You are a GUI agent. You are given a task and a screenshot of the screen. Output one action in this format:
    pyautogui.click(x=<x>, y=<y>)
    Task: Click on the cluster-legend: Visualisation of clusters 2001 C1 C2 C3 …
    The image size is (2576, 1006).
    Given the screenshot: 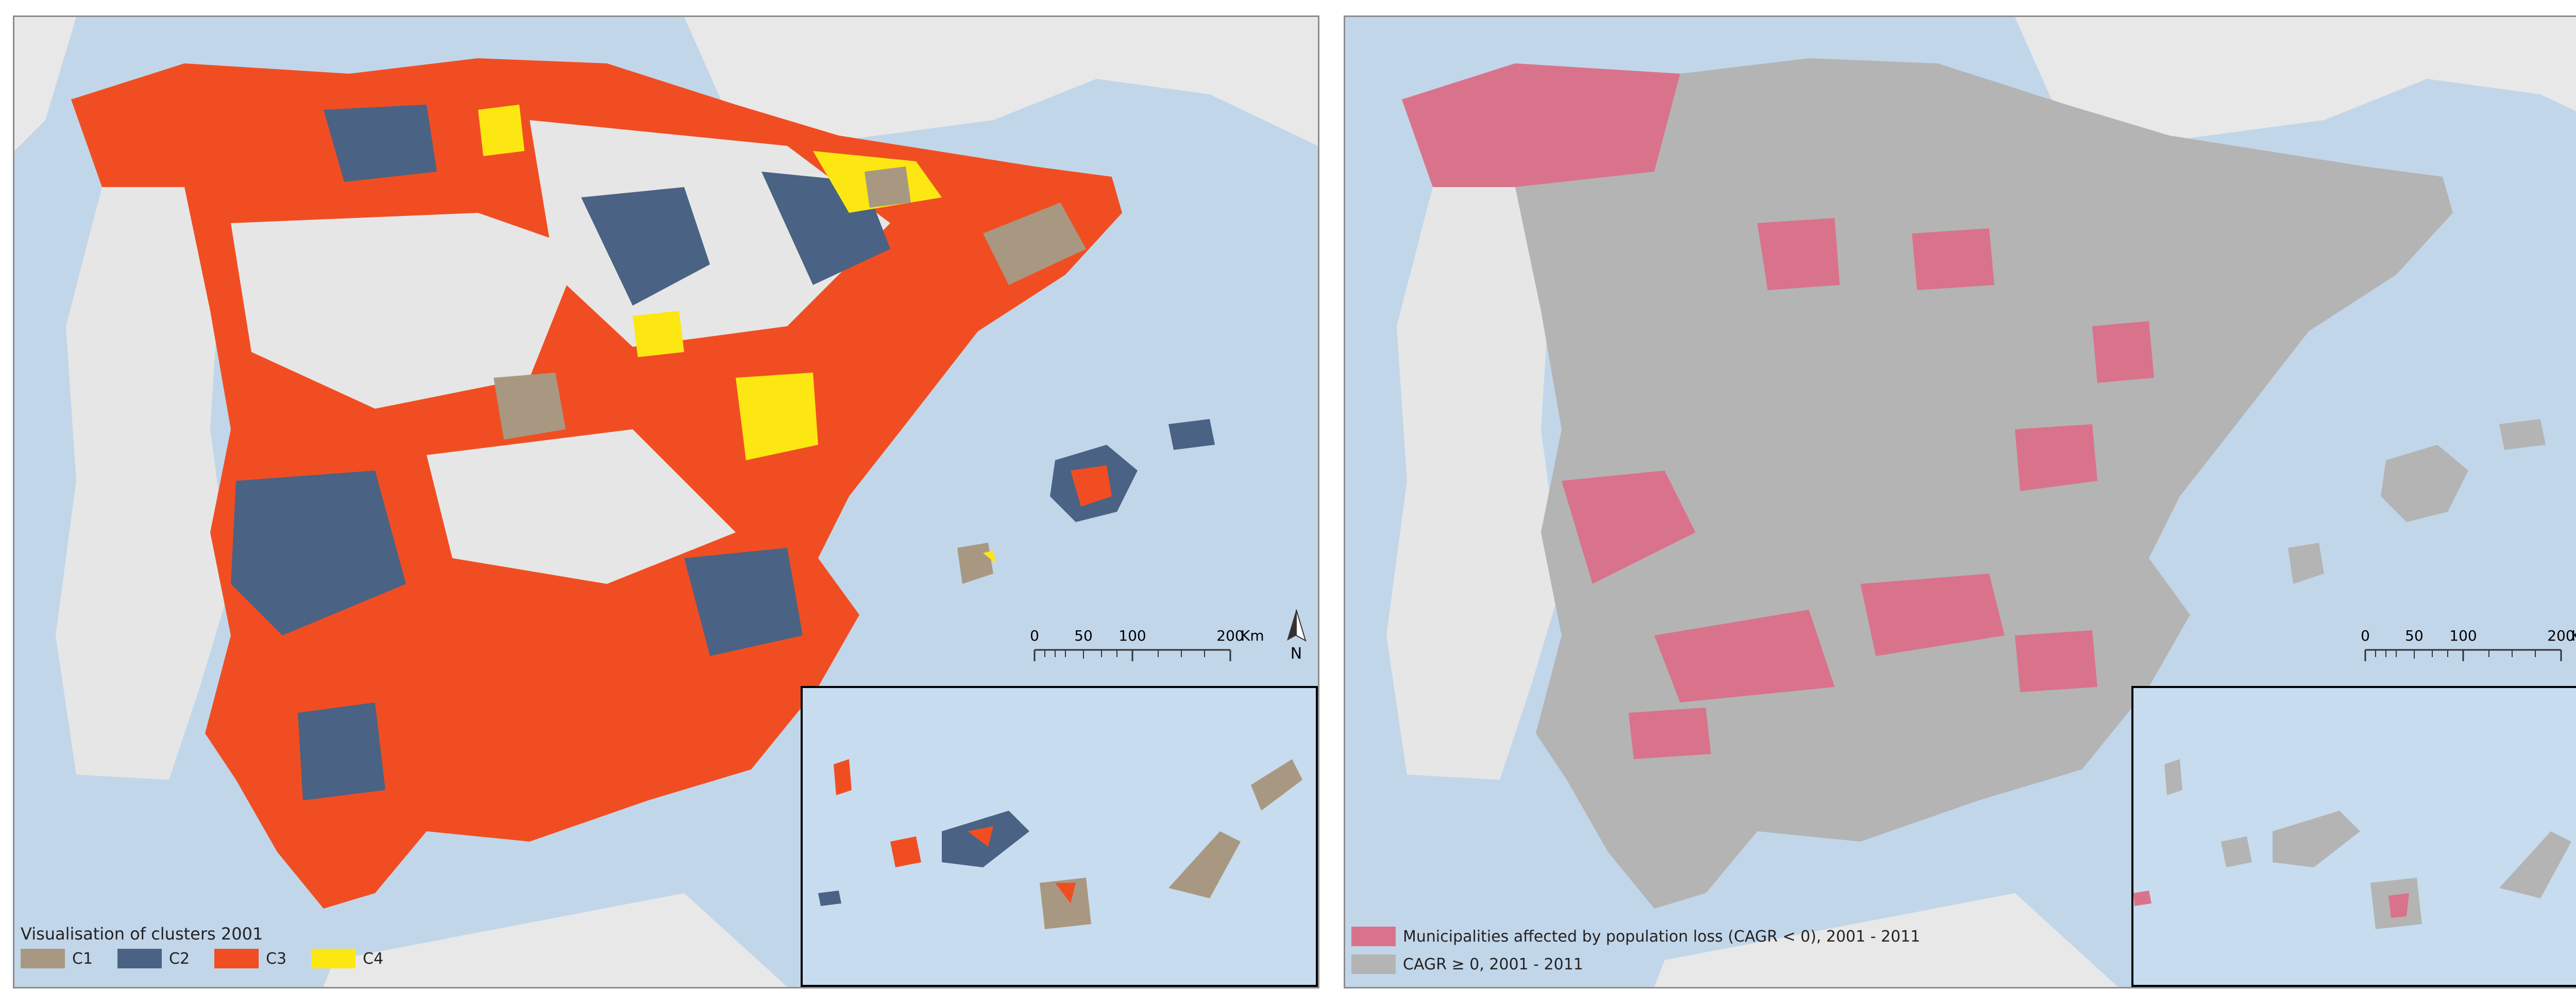 What is the action you would take?
    pyautogui.click(x=202, y=946)
    